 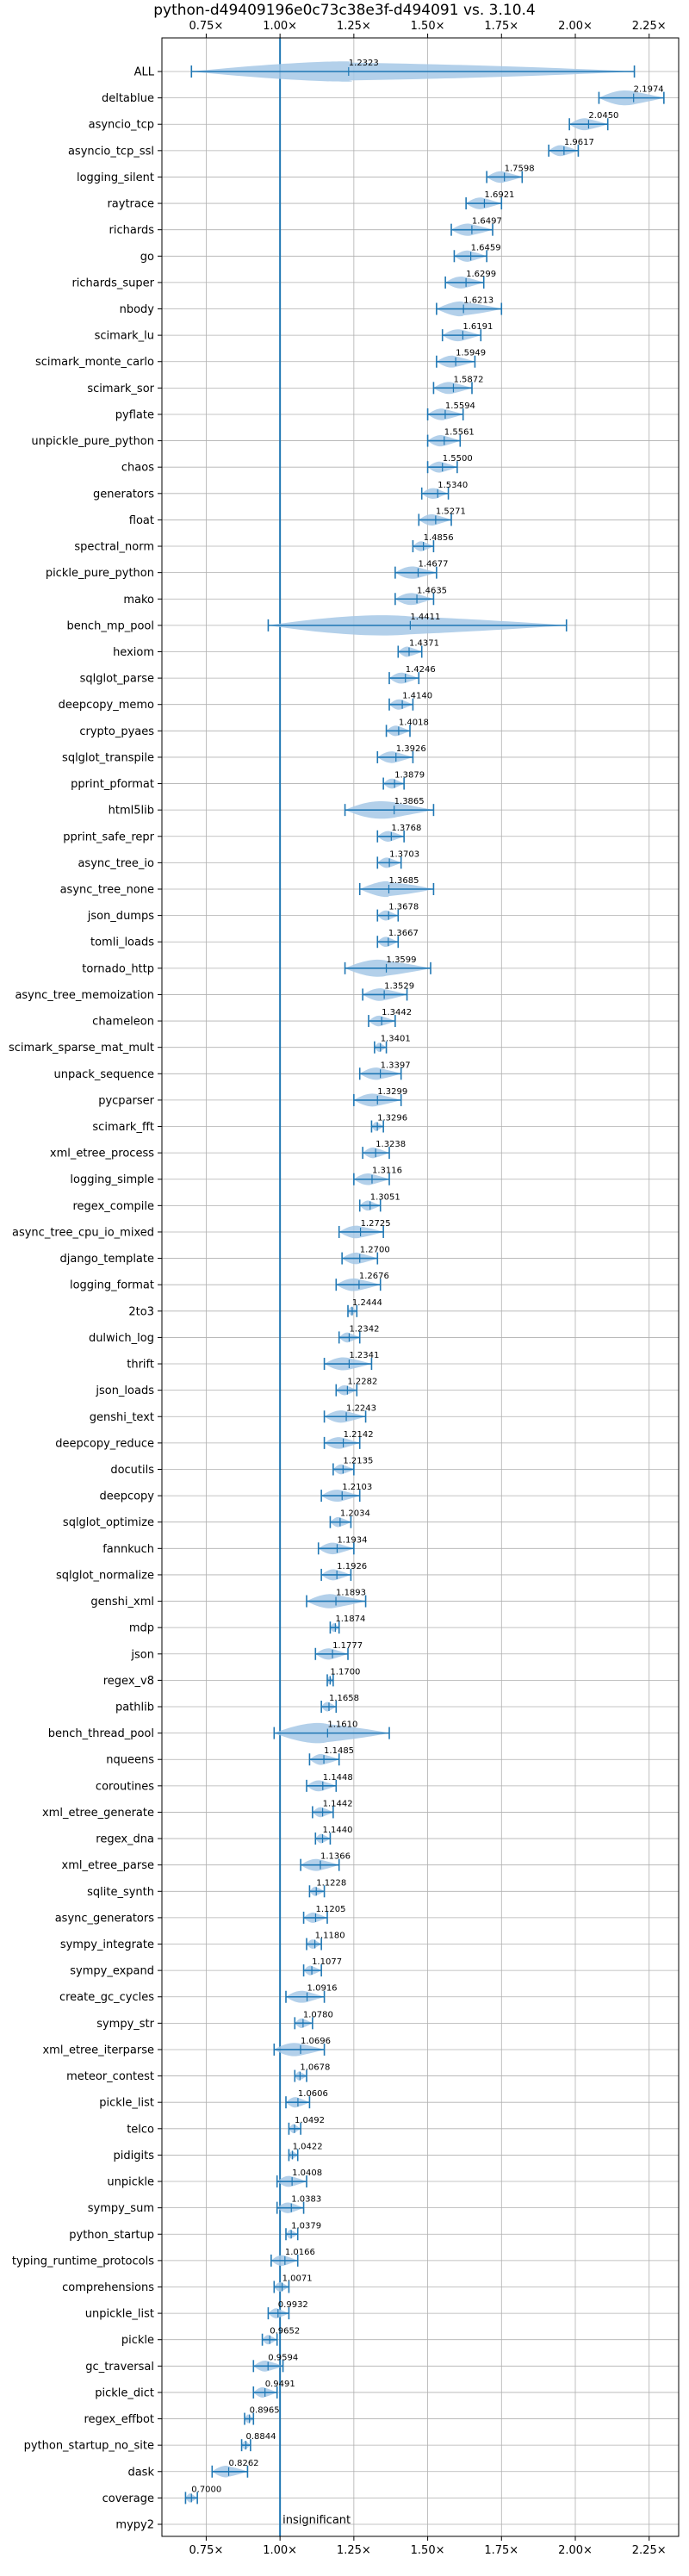 I want to click on x-tick-label-top: 1.25×, so click(x=354, y=27).